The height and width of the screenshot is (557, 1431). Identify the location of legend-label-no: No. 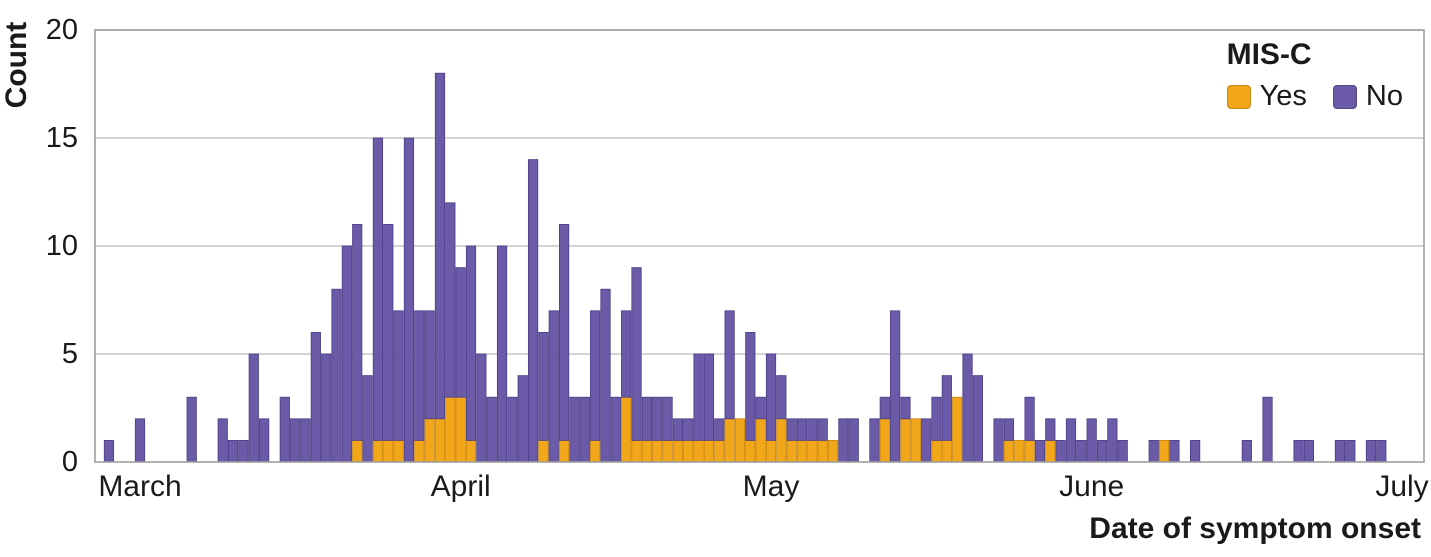
(1384, 96).